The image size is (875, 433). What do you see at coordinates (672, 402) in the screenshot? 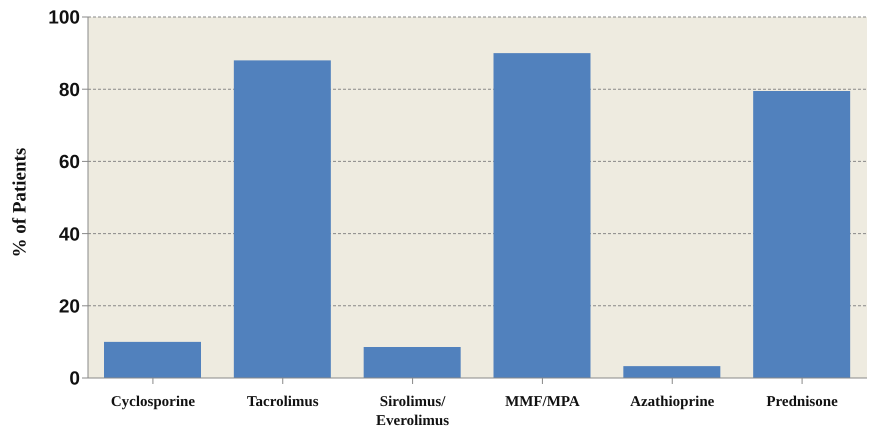
I see `x-tick-label: Azathioprine` at bounding box center [672, 402].